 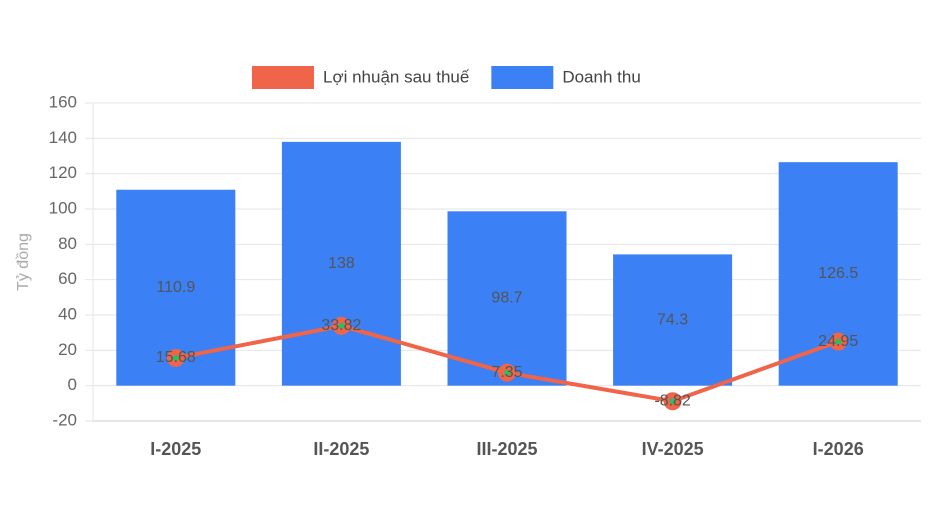 I want to click on value-label: 15.68, so click(x=176, y=357).